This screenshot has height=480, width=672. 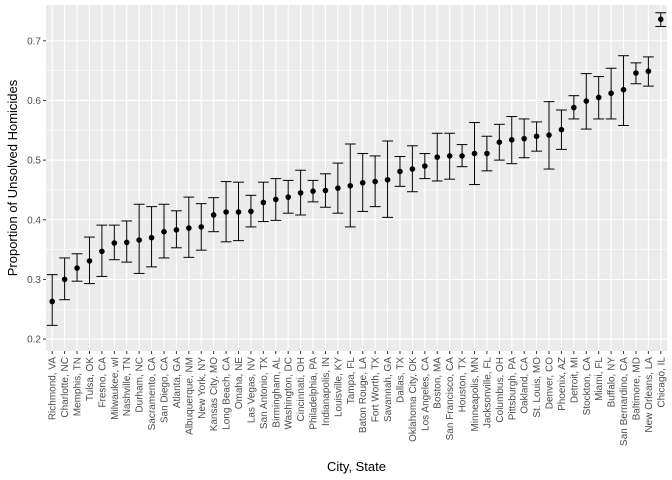 I want to click on x-tick-label: Tampa, FL, so click(x=351, y=381).